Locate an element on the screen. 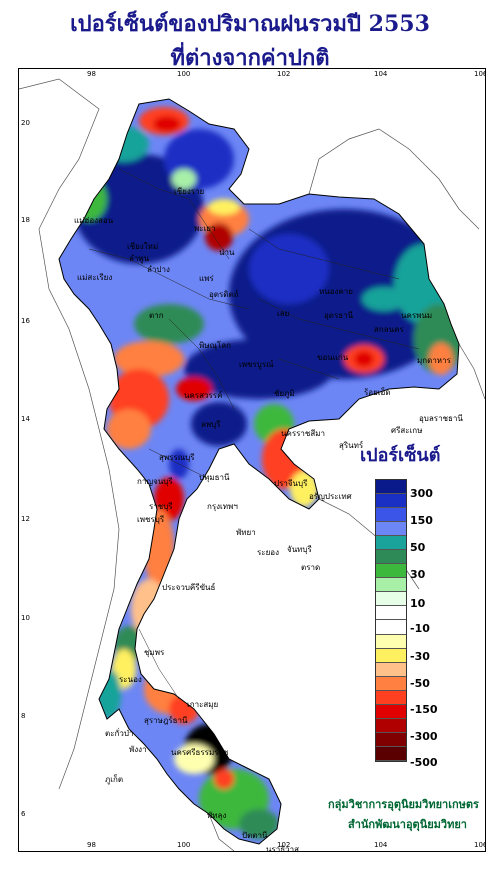 The height and width of the screenshot is (871, 500). city-label: นครสวรรค์ is located at coordinates (203, 395).